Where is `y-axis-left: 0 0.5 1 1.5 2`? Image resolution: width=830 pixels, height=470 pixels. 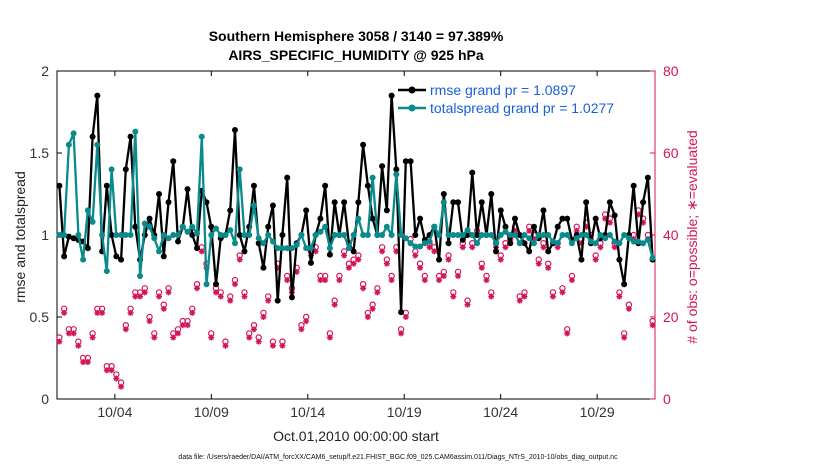 y-axis-left: 0 0.5 1 1.5 2 is located at coordinates (46, 235).